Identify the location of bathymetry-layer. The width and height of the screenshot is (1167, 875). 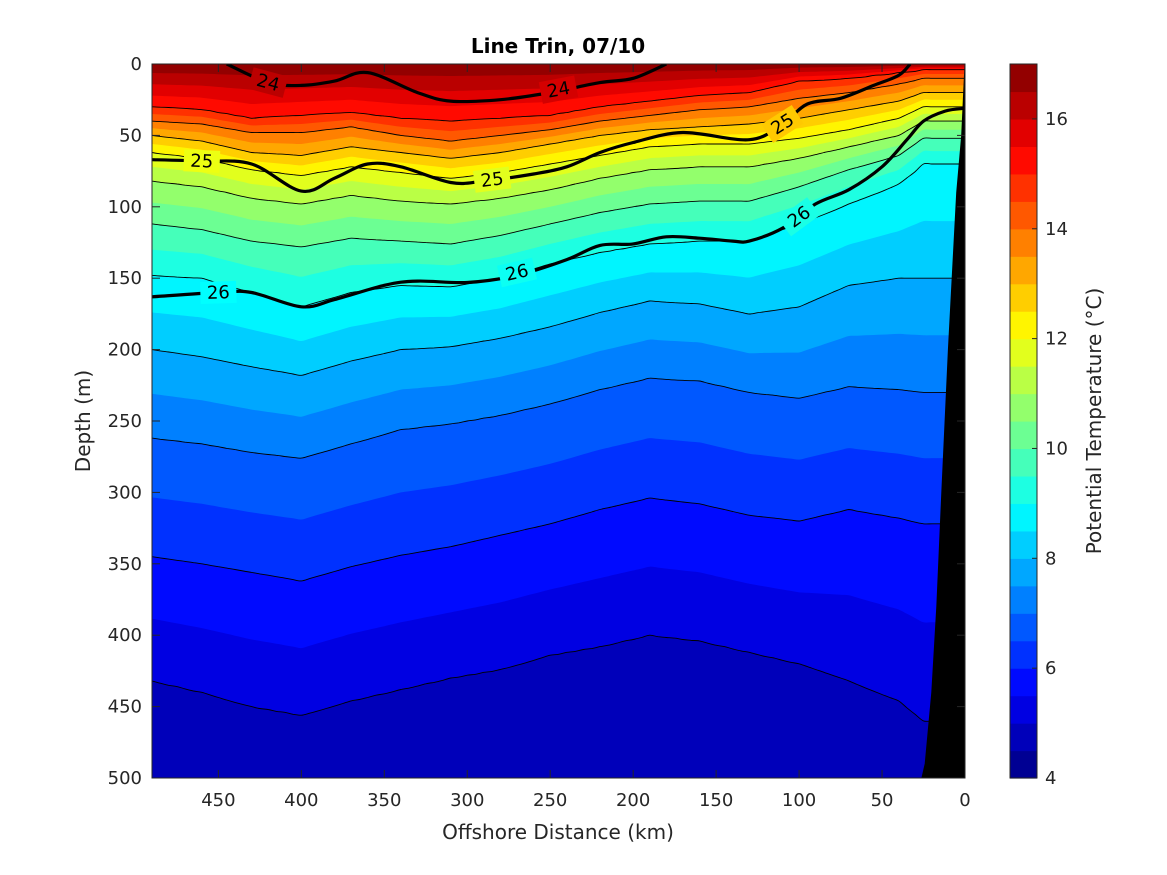
(943, 421).